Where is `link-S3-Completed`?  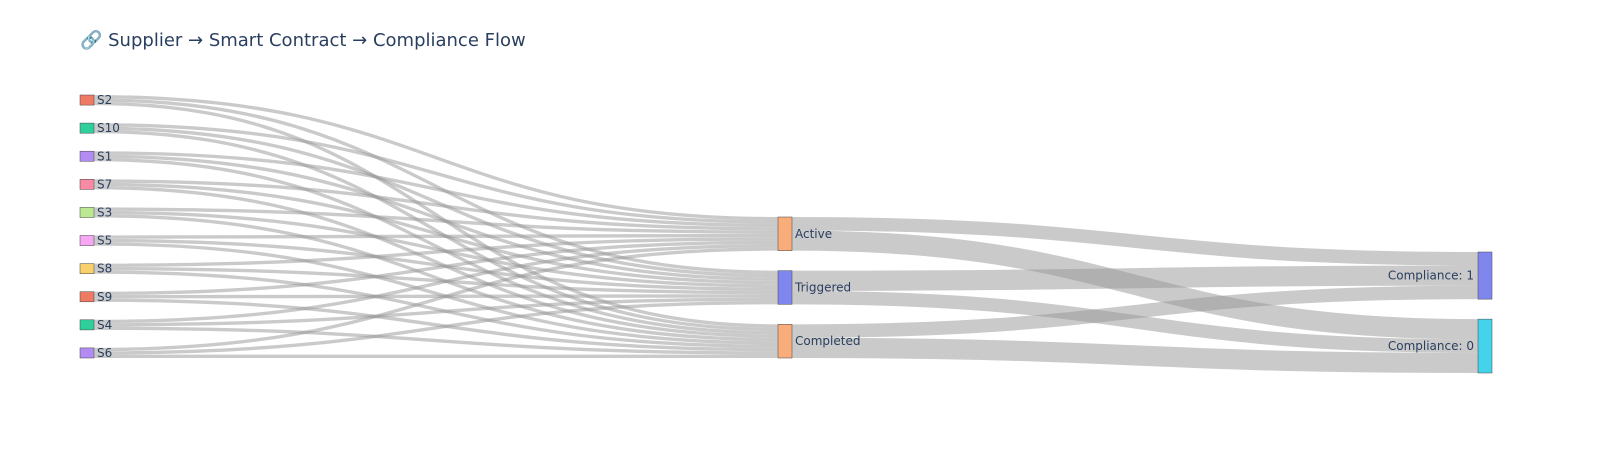 link-S3-Completed is located at coordinates (436, 278).